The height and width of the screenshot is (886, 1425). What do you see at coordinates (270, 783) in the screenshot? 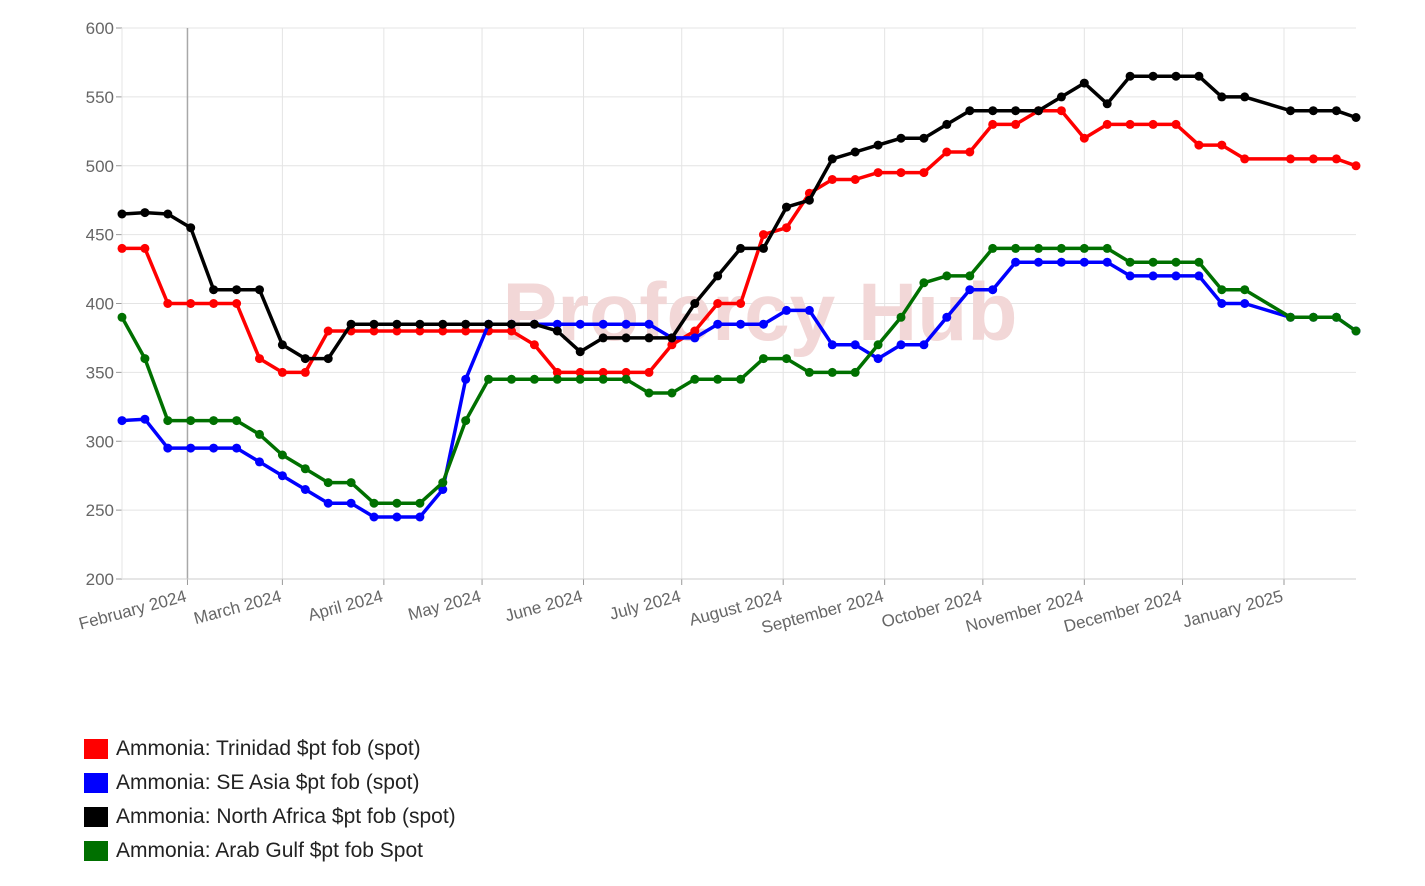
I see `legend-item-se-asia: Ammonia: SE Asia $pt fob (spot)` at bounding box center [270, 783].